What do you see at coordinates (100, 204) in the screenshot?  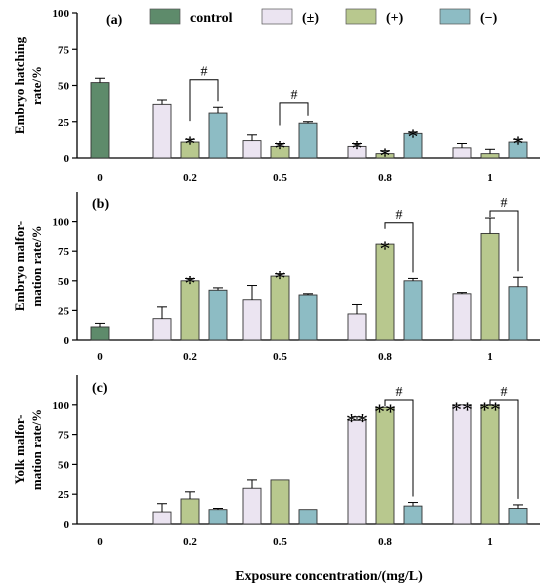 I see `panel-label: (b)` at bounding box center [100, 204].